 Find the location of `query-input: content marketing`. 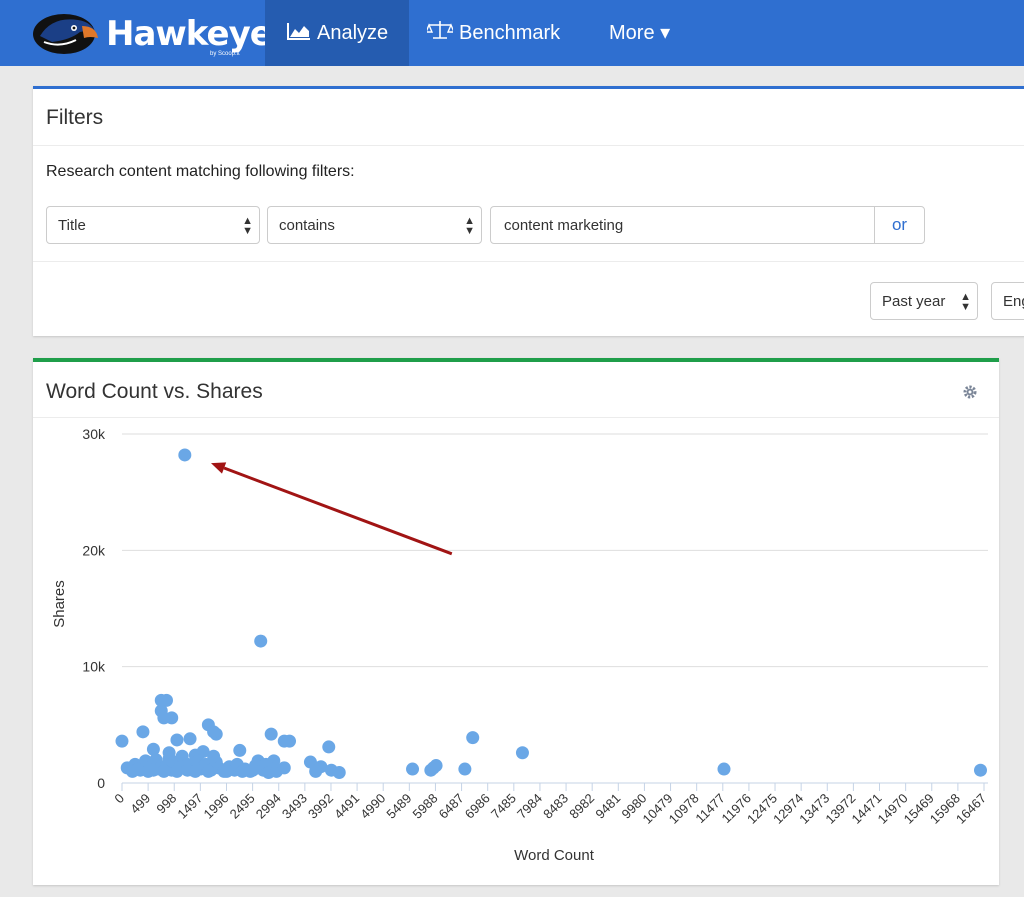

query-input: content marketing is located at coordinates (682, 225).